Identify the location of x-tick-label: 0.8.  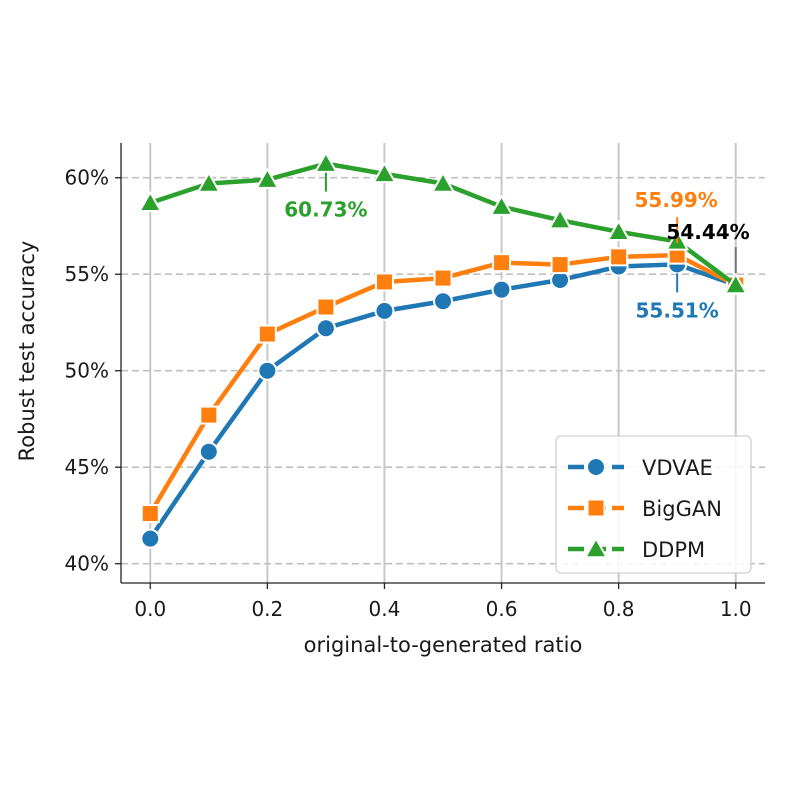
(619, 609).